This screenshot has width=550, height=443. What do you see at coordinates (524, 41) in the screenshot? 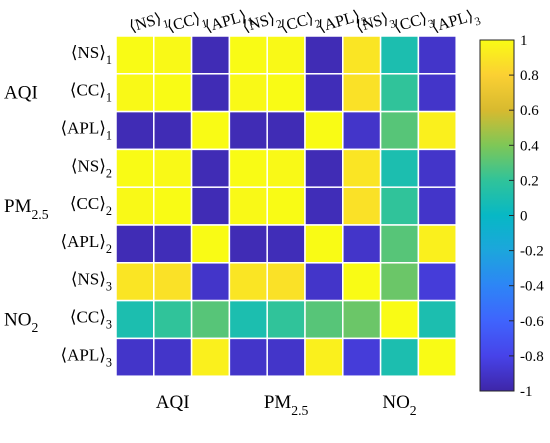
I see `colorbar-tick-label: 1` at bounding box center [524, 41].